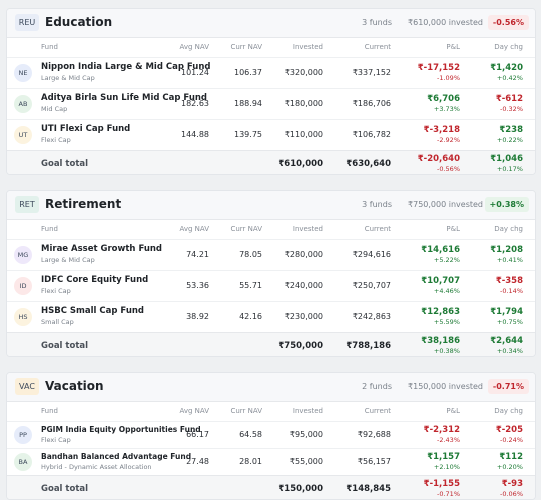  I want to click on fund-avg-nav: 27.48, so click(197, 461).